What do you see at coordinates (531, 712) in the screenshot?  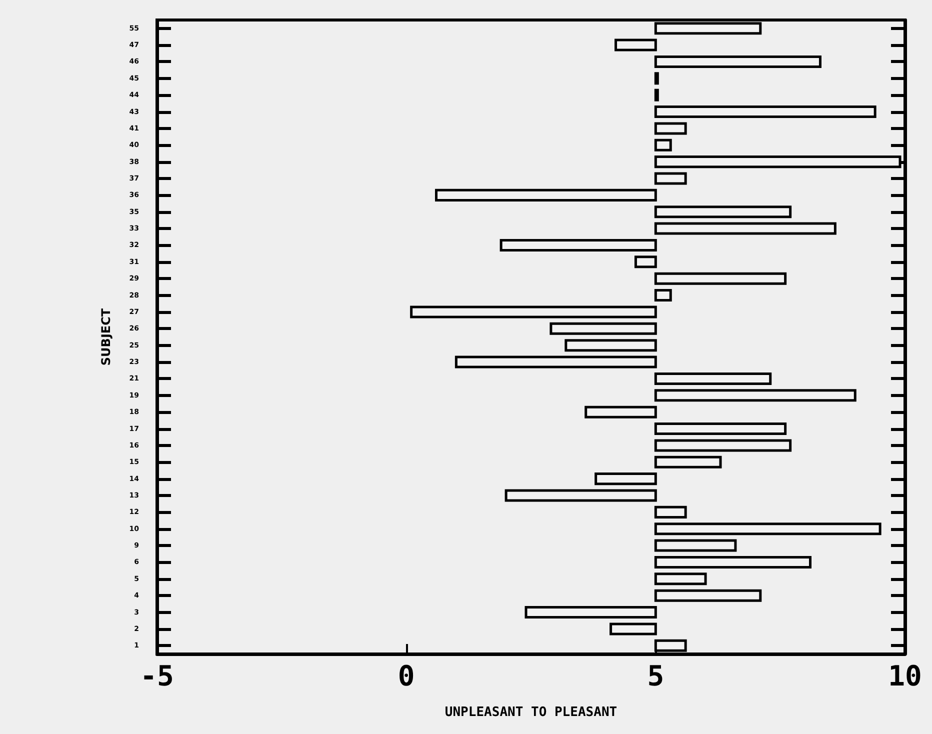 I see `x-axis-title: UNPLEASANT TO PLEASANT` at bounding box center [531, 712].